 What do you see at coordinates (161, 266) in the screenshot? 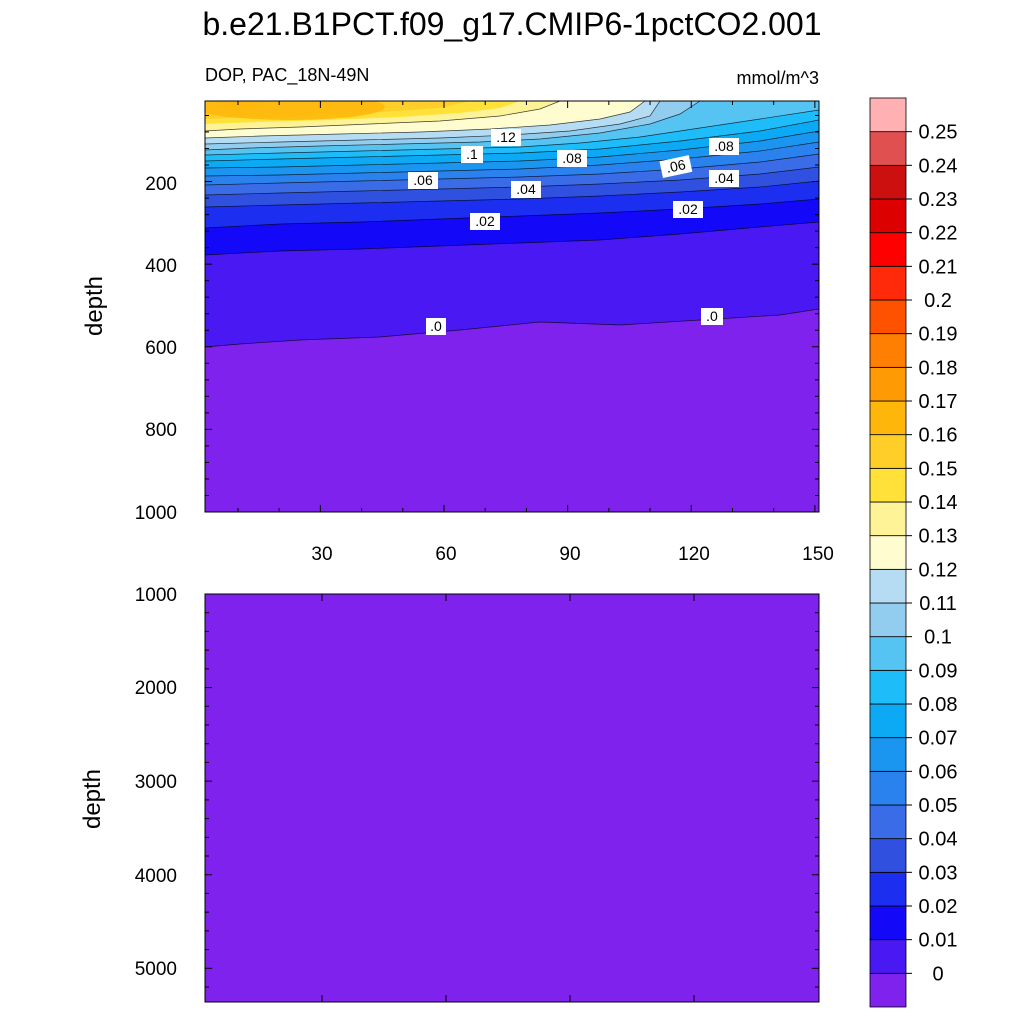
I see `y-tick-label: 400` at bounding box center [161, 266].